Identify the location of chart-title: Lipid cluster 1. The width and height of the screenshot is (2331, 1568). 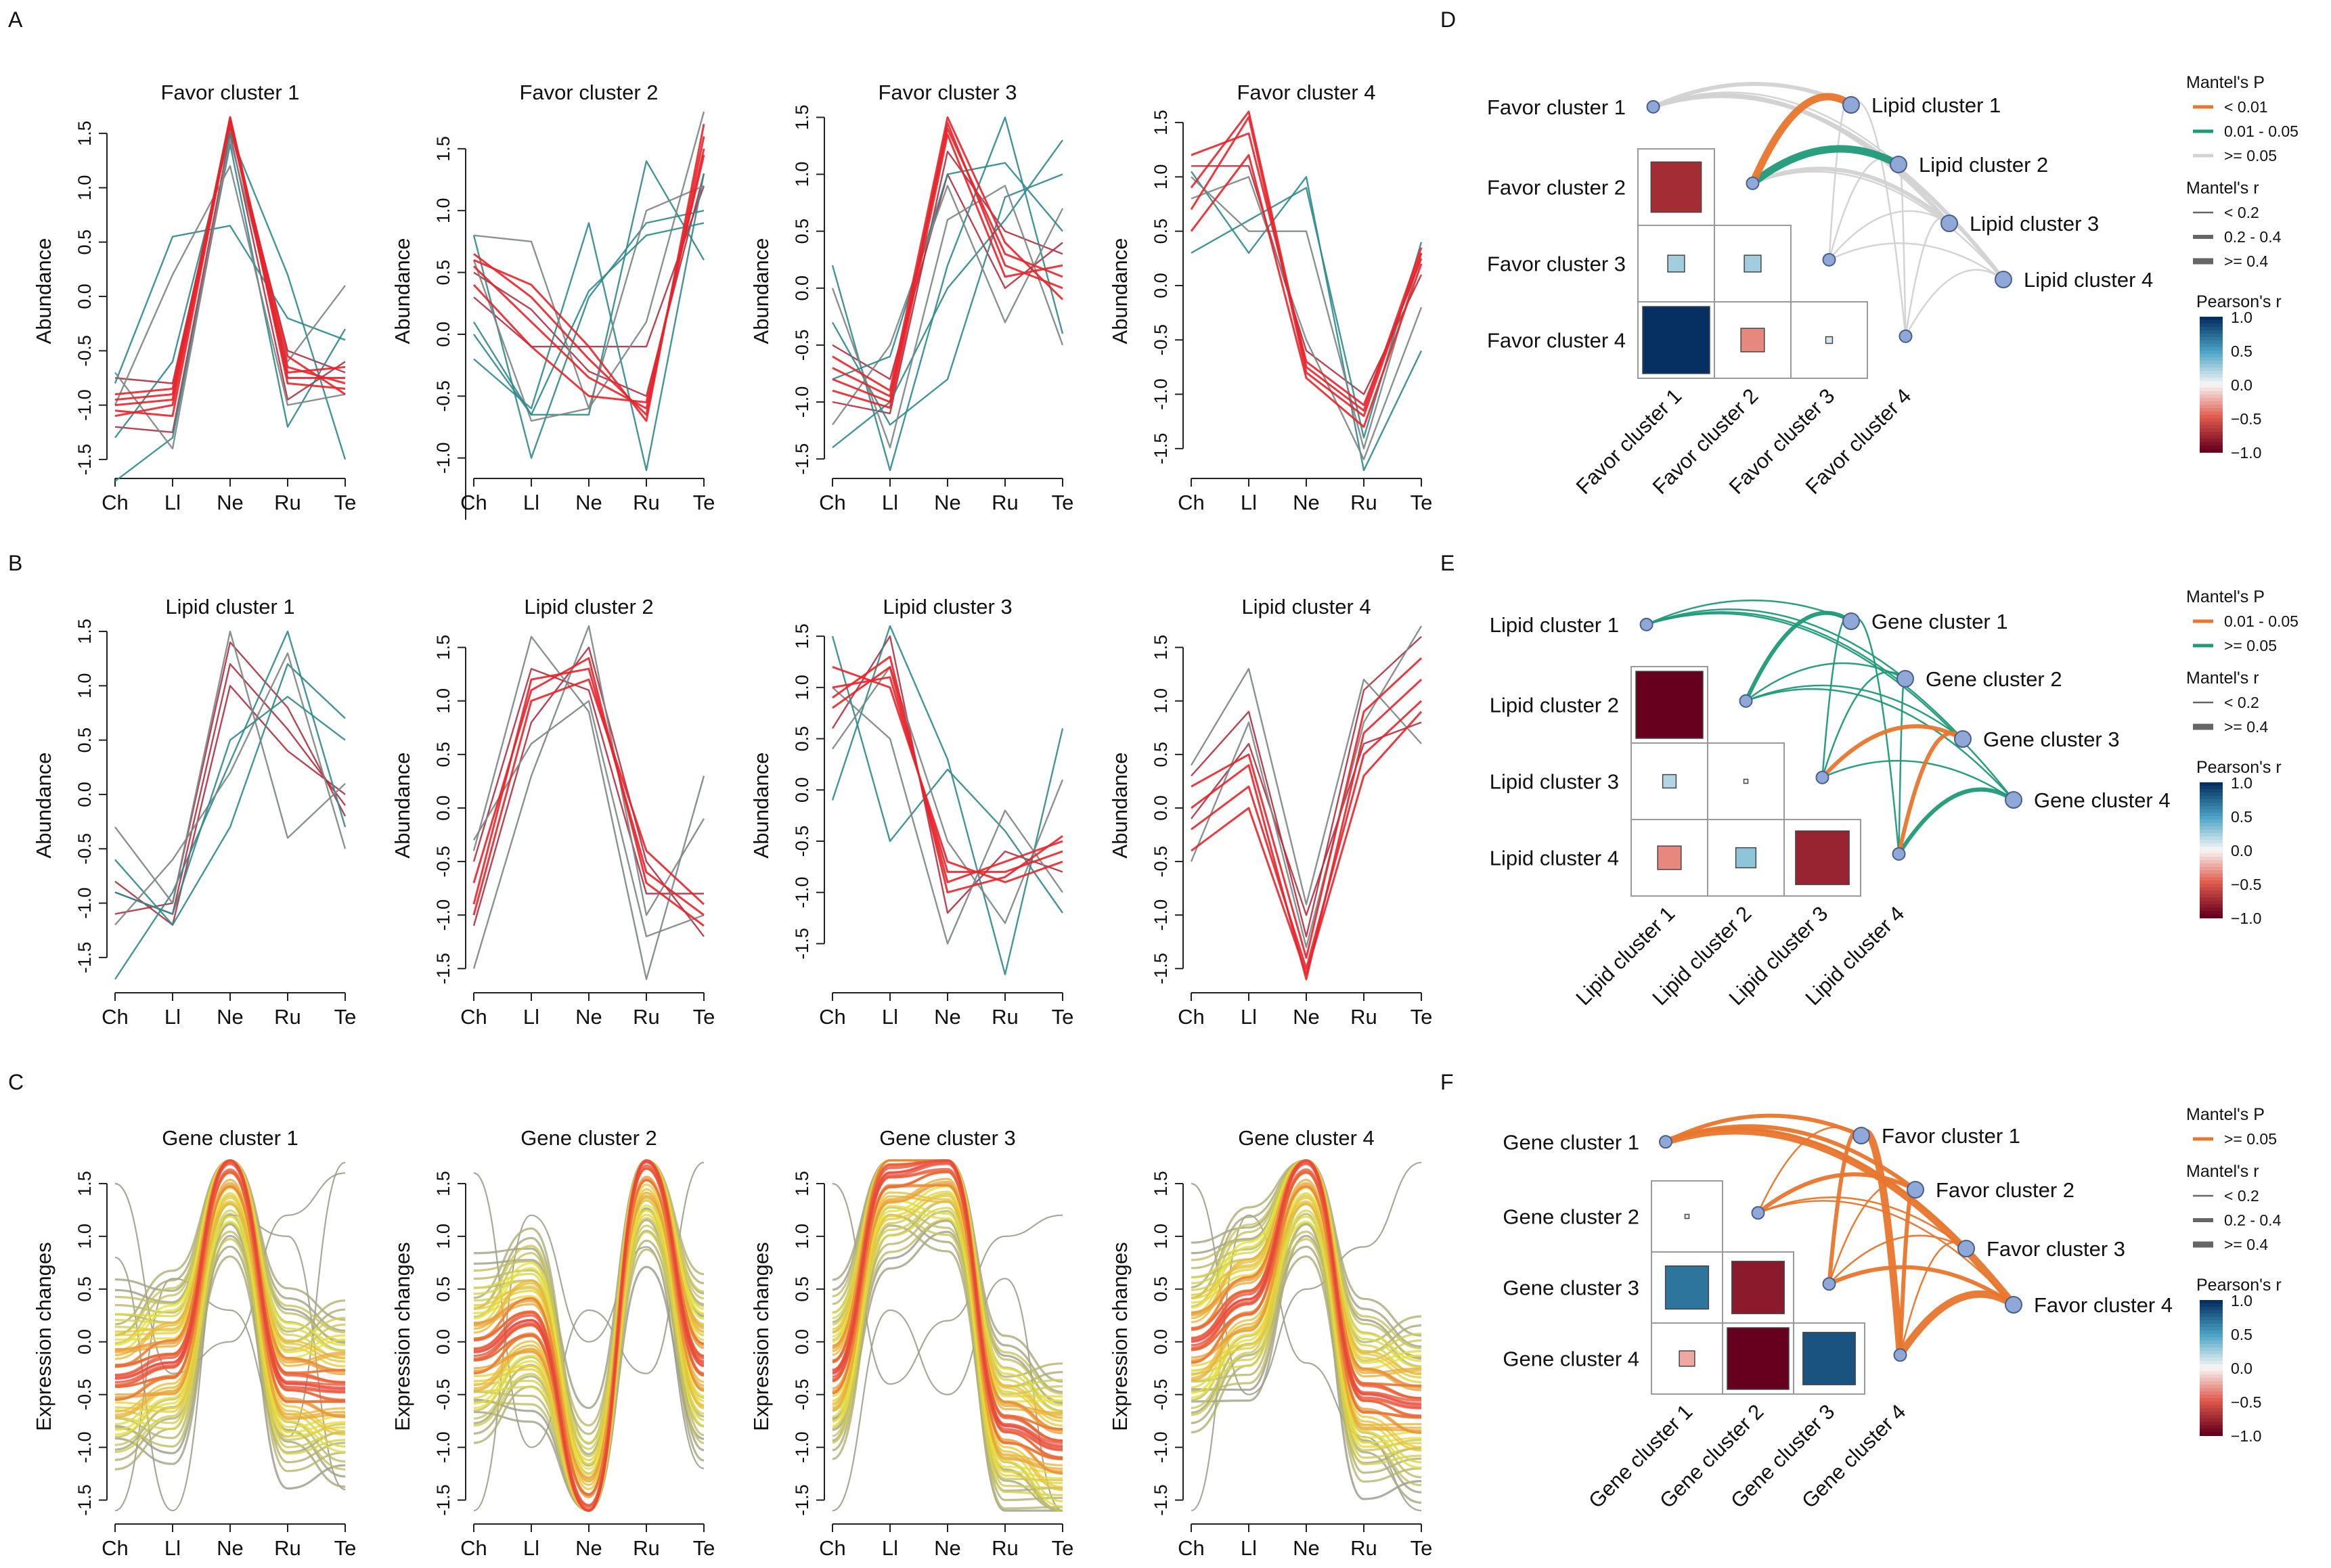
(230, 607).